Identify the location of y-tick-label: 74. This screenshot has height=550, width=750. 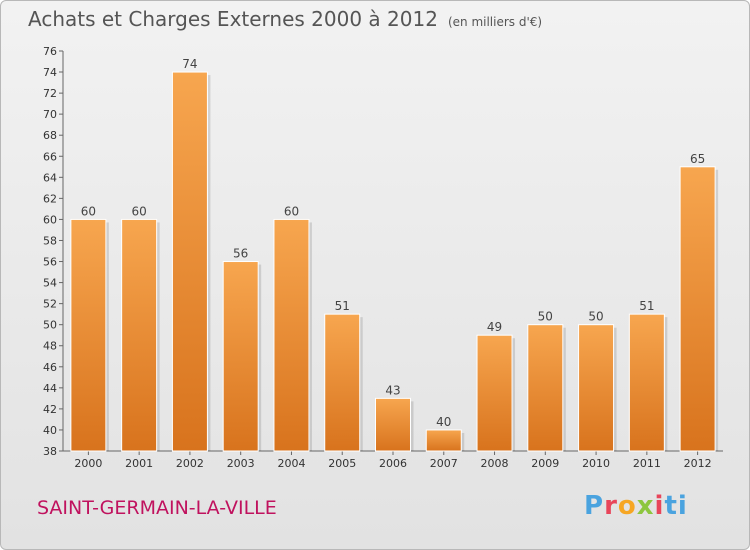
(50, 72).